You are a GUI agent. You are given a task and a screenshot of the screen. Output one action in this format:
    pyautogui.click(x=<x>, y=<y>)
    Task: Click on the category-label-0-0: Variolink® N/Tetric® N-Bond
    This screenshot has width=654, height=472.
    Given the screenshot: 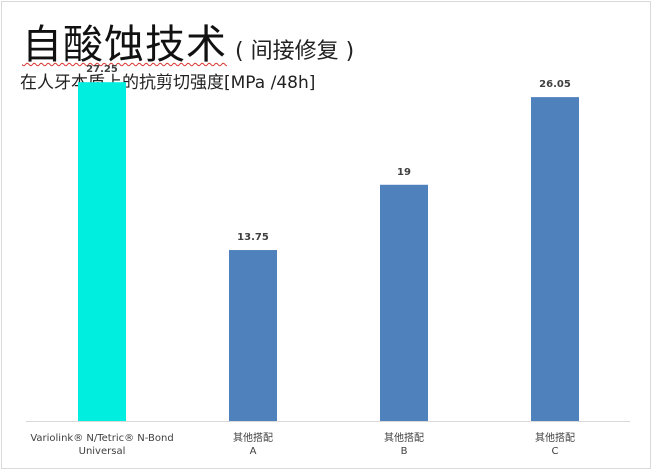 What is the action you would take?
    pyautogui.click(x=101, y=438)
    